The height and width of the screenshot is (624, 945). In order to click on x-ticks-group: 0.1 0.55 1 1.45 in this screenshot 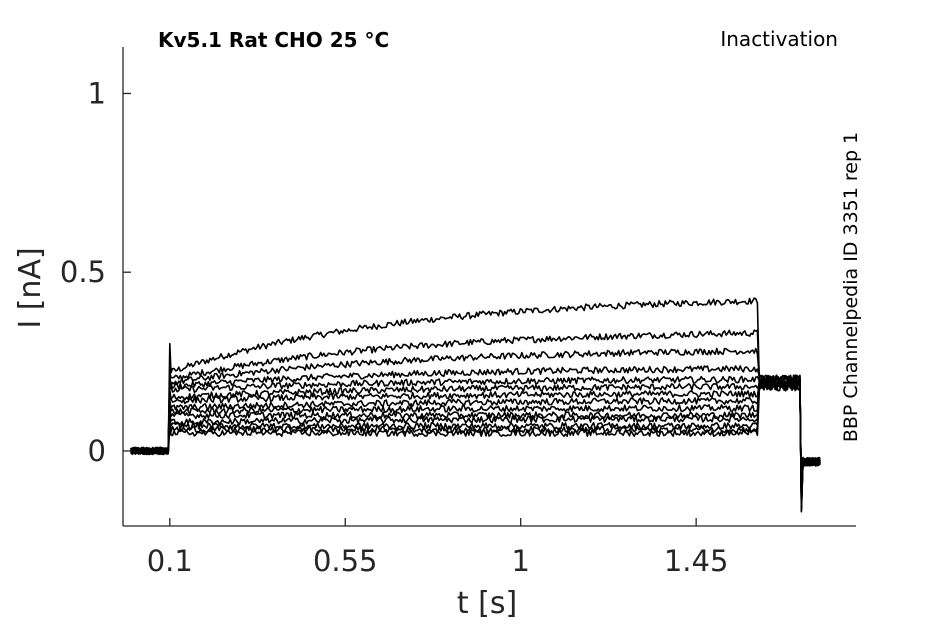, I will do `click(438, 548)`.